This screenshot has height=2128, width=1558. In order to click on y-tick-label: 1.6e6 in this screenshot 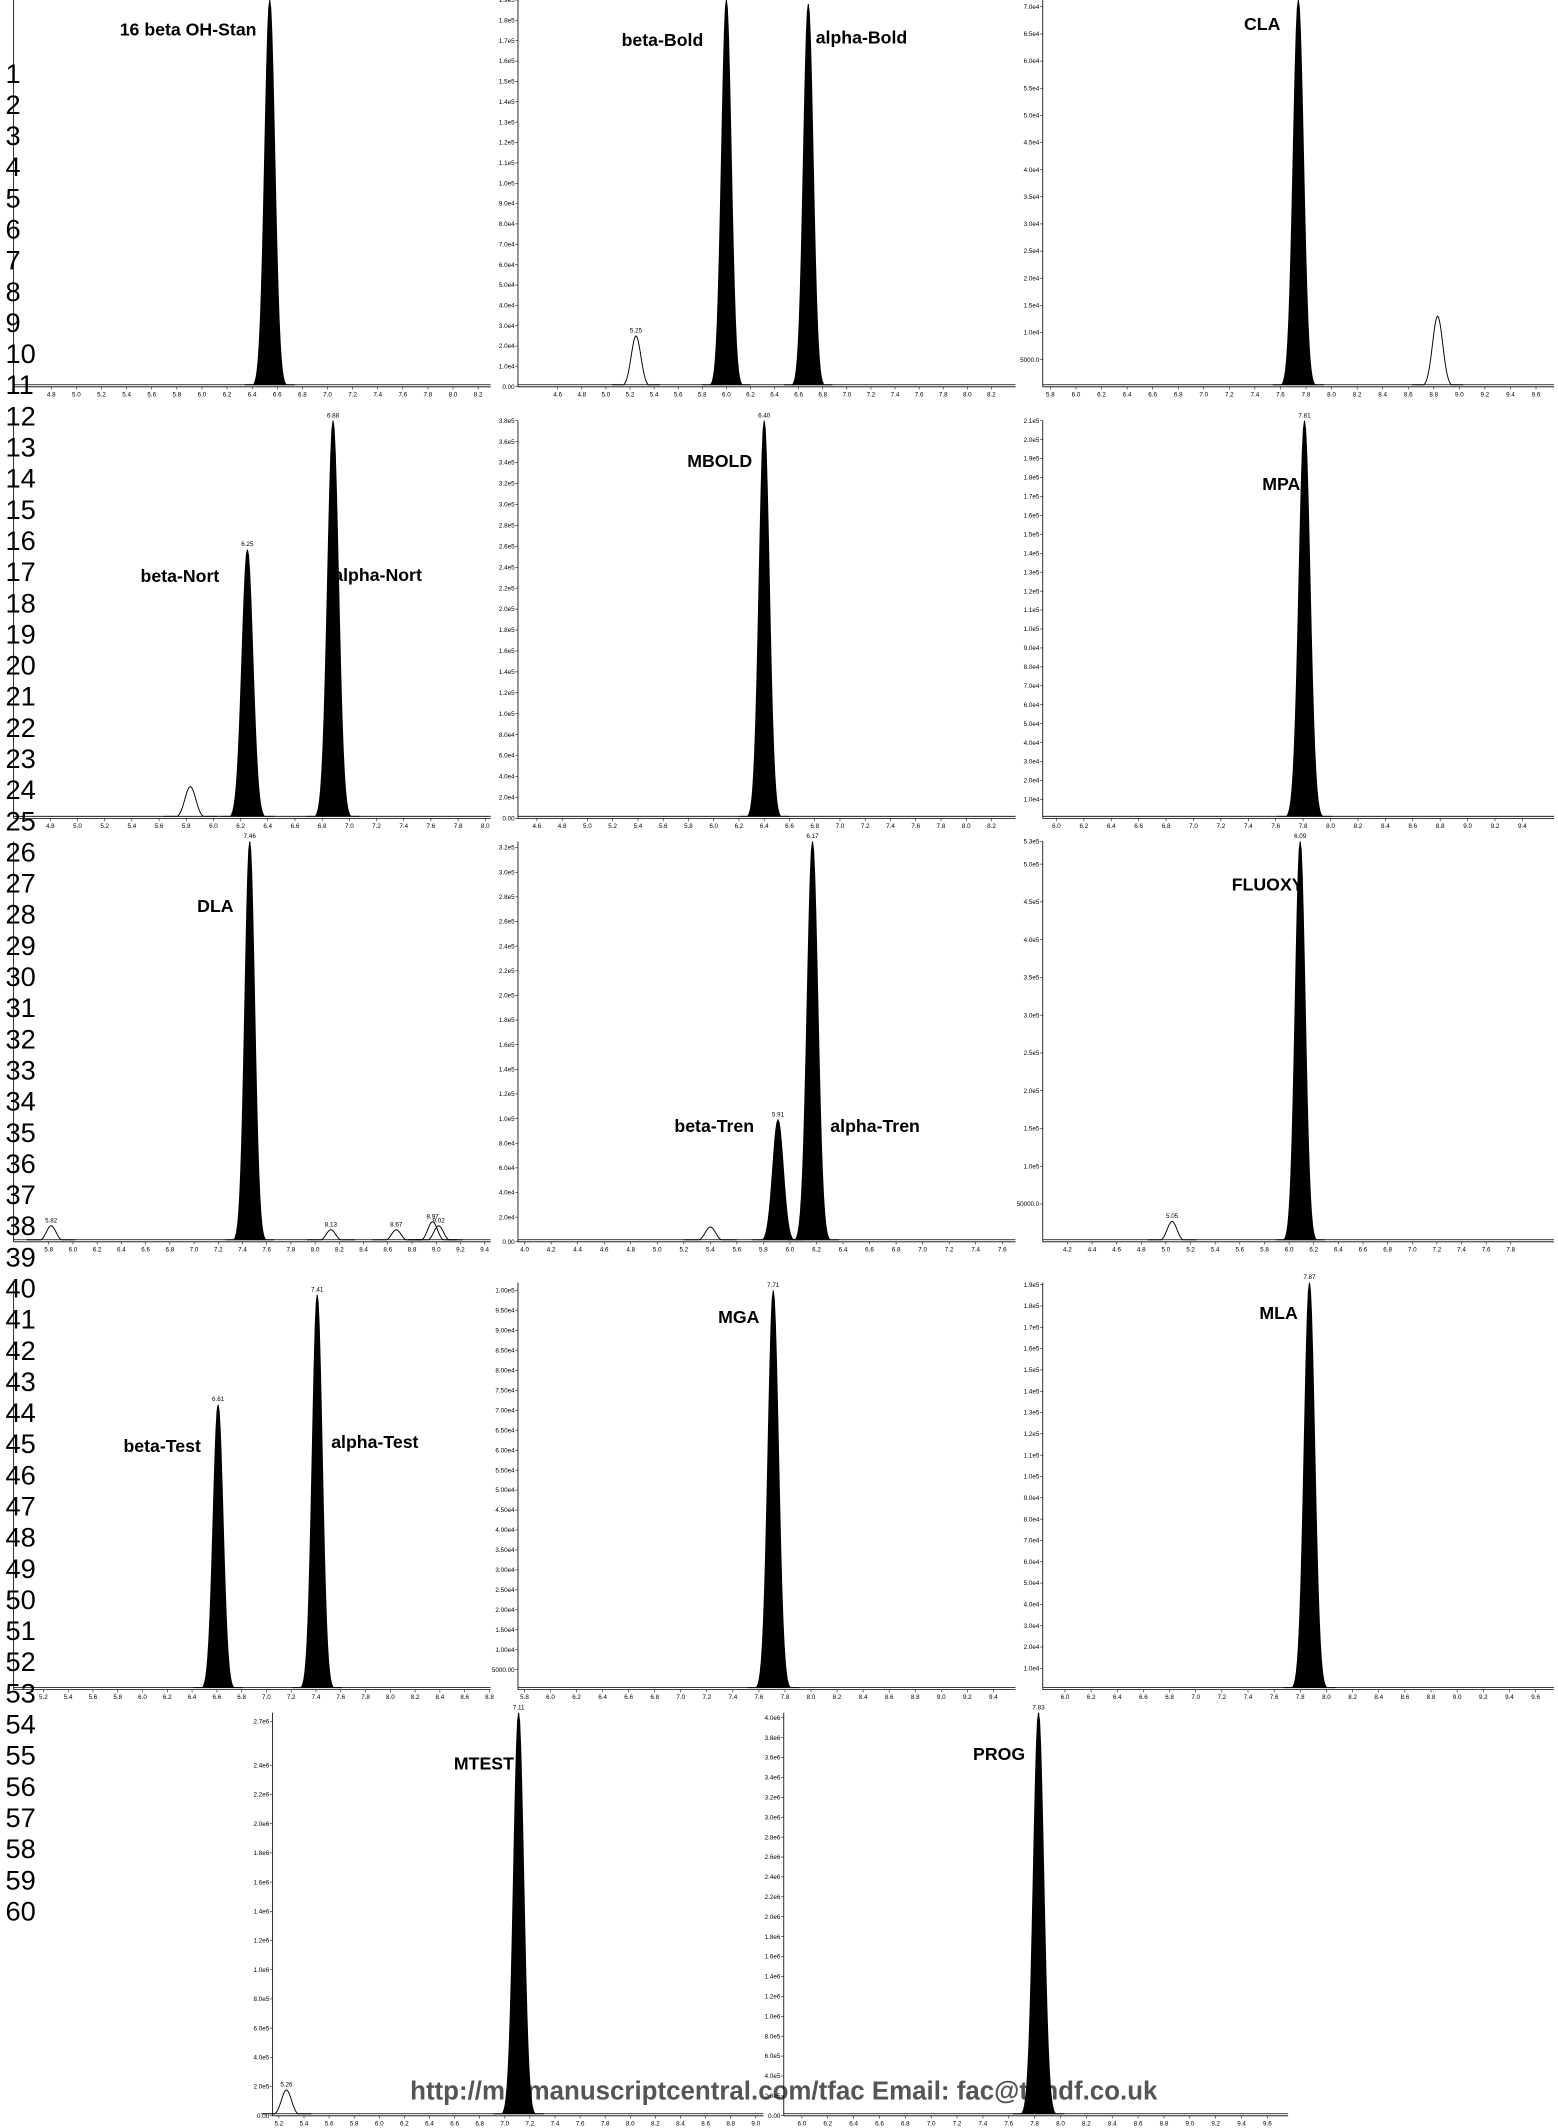, I will do `click(773, 1957)`.